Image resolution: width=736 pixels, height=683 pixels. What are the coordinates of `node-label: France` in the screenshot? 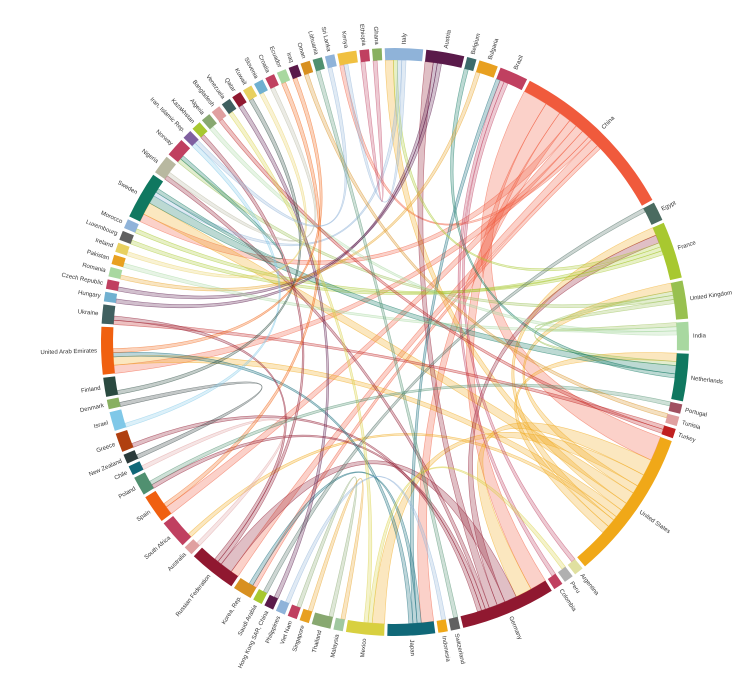 It's located at (687, 246).